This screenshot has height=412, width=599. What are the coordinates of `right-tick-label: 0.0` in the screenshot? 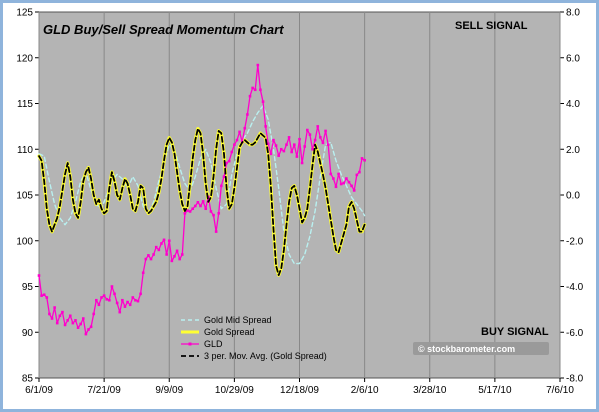 It's located at (573, 196).